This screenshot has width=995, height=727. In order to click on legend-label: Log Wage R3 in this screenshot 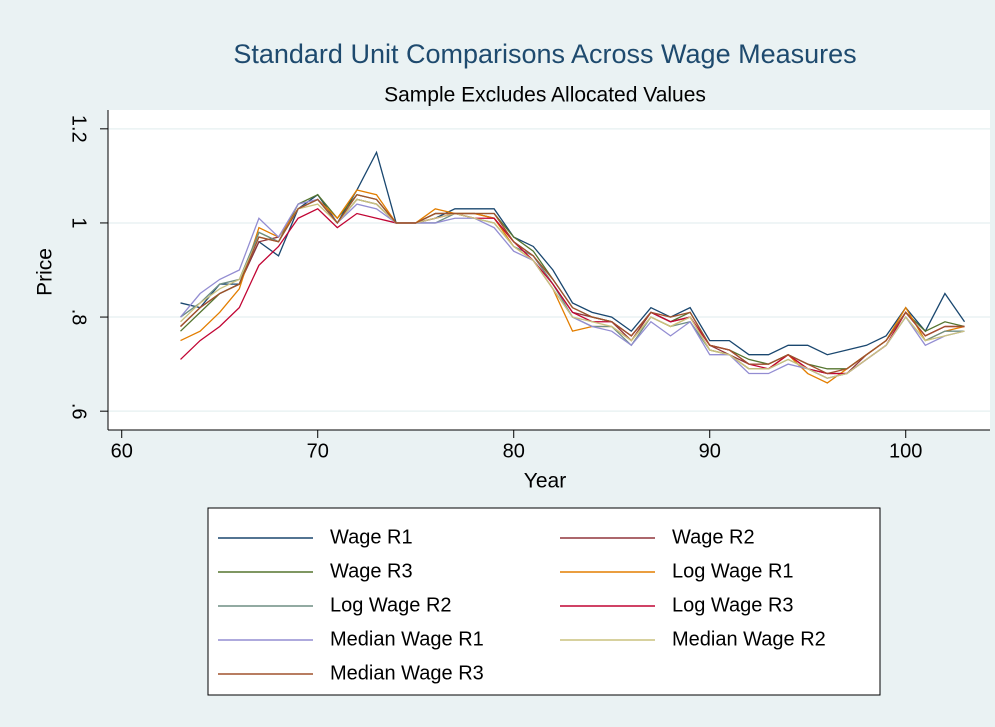, I will do `click(733, 605)`.